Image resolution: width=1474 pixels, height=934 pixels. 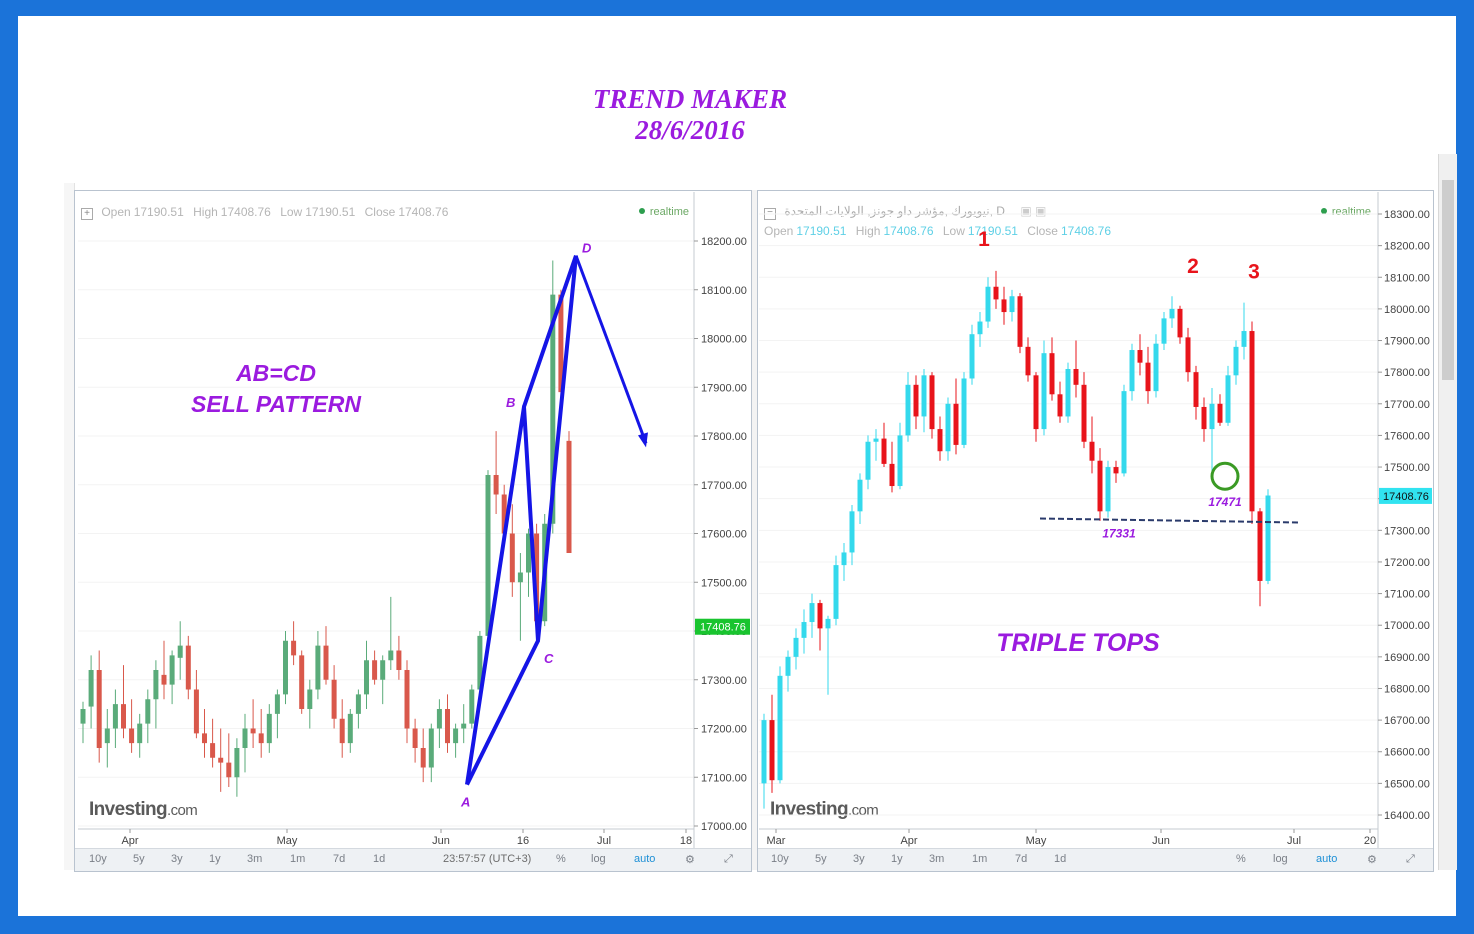 What do you see at coordinates (1407, 816) in the screenshot?
I see `right-y-tick-label: 16400.00` at bounding box center [1407, 816].